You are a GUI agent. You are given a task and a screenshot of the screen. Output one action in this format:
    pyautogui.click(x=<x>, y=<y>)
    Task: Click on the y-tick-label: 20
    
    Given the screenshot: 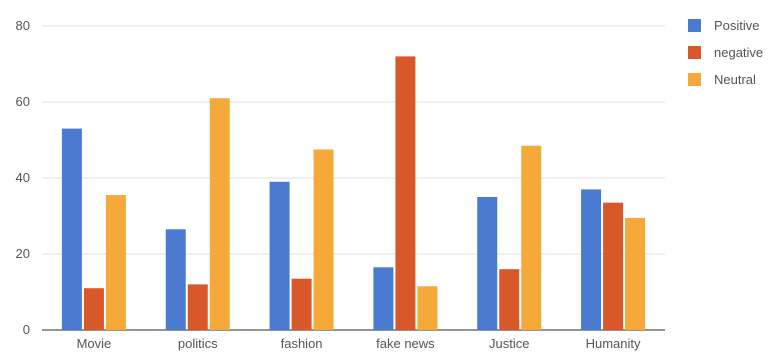 What is the action you would take?
    pyautogui.click(x=23, y=253)
    